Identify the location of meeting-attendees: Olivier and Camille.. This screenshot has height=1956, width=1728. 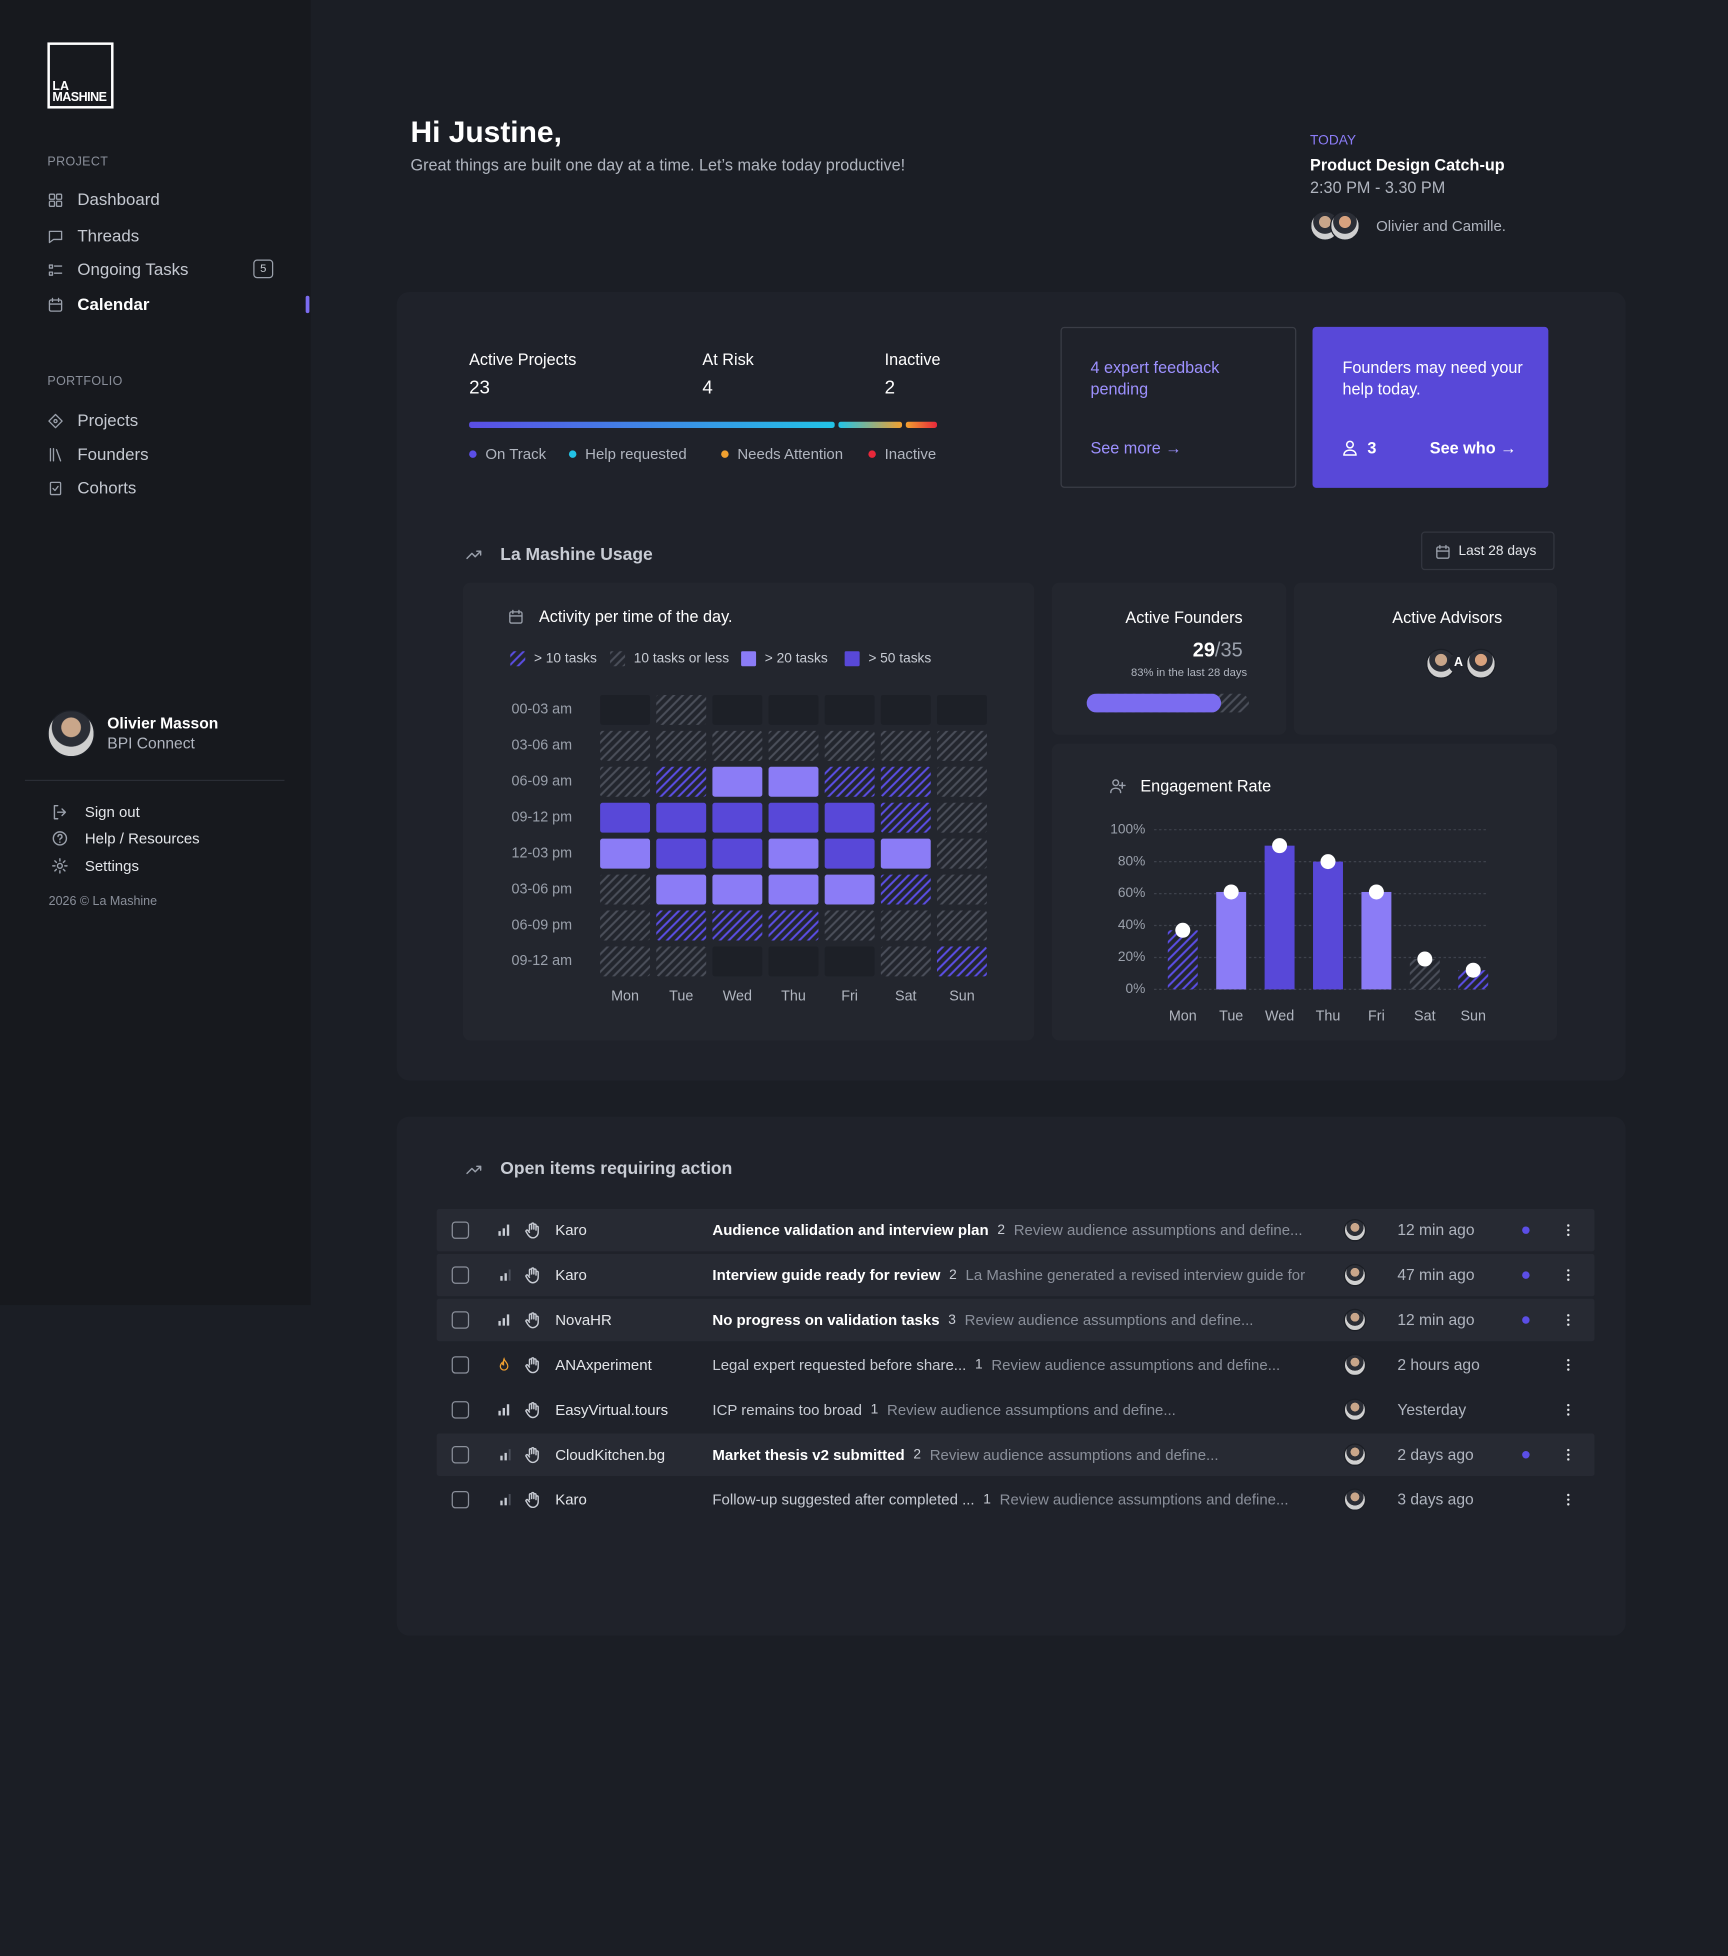
(1441, 226).